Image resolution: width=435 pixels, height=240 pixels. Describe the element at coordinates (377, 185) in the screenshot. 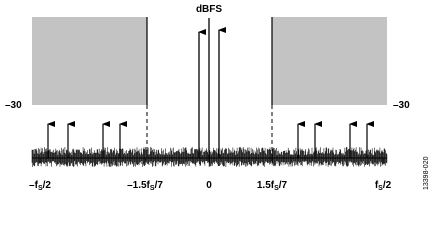

I see `x-label-part: f` at that location.